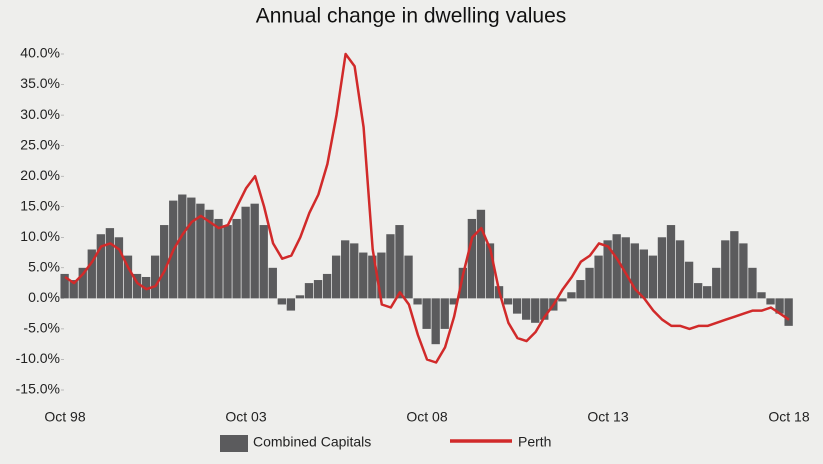 The width and height of the screenshot is (823, 464). What do you see at coordinates (40, 144) in the screenshot?
I see `y-tick-label: 25.0%` at bounding box center [40, 144].